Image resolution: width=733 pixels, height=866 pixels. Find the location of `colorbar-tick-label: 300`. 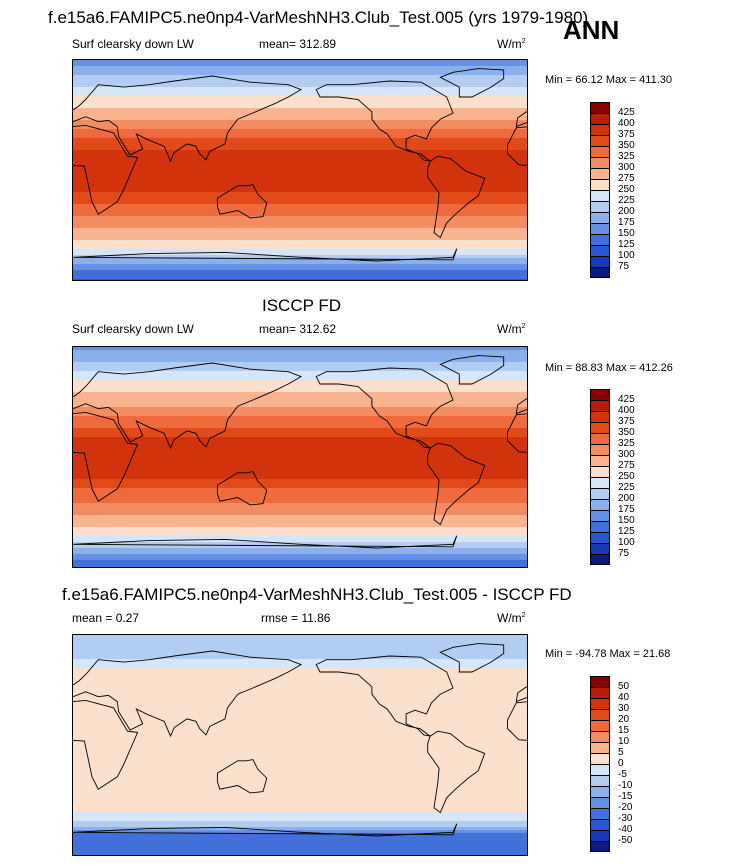

colorbar-tick-label: 300 is located at coordinates (626, 167).